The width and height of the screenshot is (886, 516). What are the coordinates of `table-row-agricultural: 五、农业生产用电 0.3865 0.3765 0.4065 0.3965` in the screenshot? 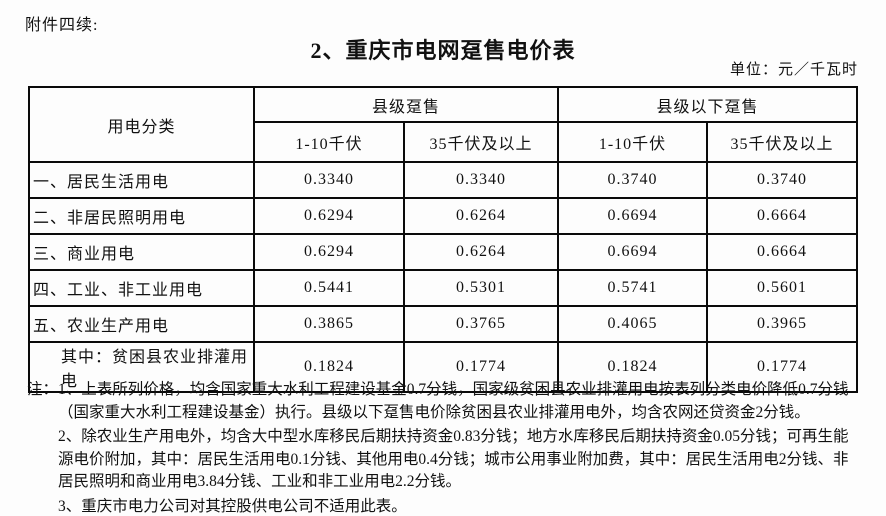 It's located at (443, 324).